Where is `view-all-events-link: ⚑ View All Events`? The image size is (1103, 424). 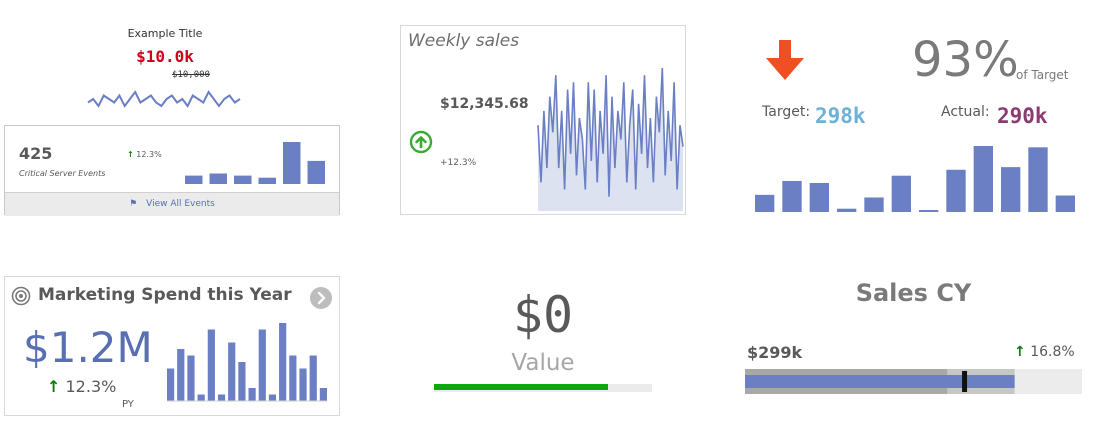
view-all-events-link: ⚑ View All Events is located at coordinates (172, 204).